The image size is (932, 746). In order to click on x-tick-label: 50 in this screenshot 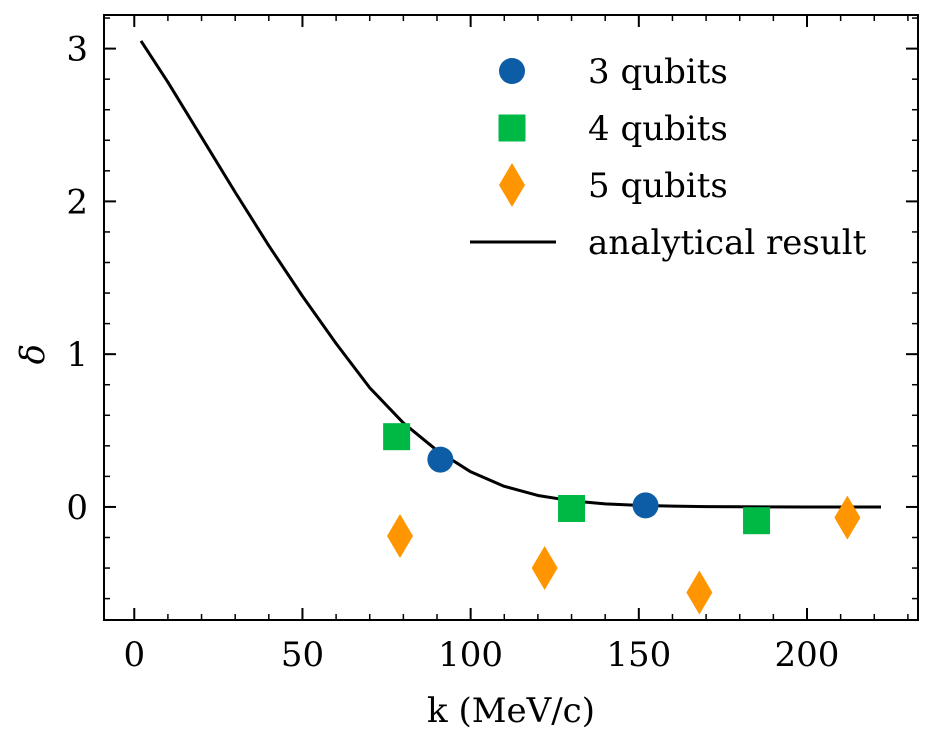, I will do `click(302, 655)`.